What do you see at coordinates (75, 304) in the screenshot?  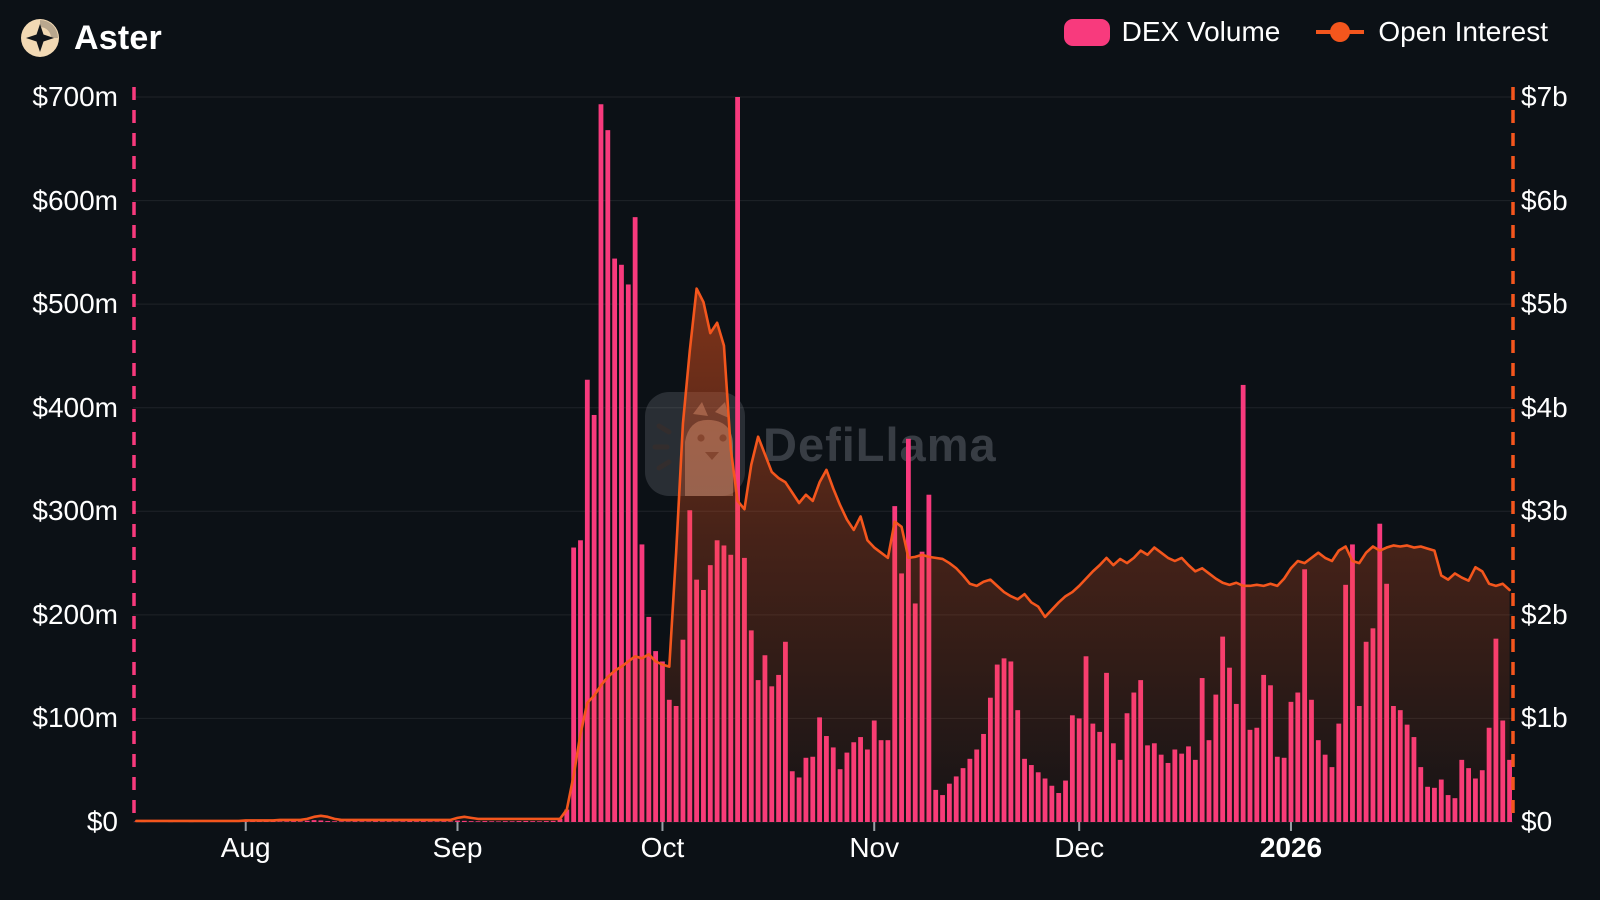 I see `left-axis-tick-label: $500m` at bounding box center [75, 304].